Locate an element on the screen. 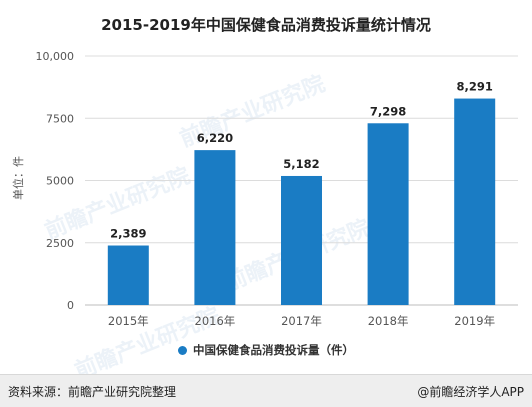  x-tick-label: 2015年 is located at coordinates (128, 321).